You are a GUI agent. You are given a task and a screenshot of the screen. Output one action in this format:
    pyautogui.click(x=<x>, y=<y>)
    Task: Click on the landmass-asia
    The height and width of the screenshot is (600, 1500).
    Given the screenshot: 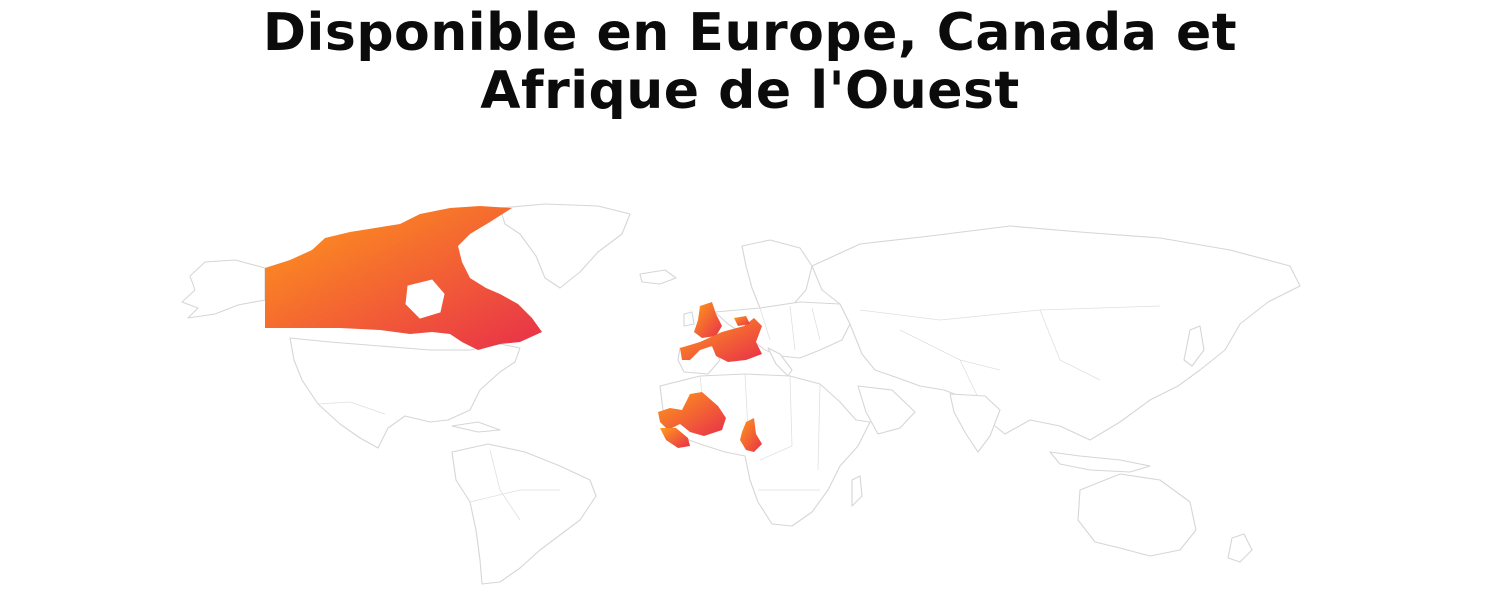 What is the action you would take?
    pyautogui.click(x=1056, y=333)
    